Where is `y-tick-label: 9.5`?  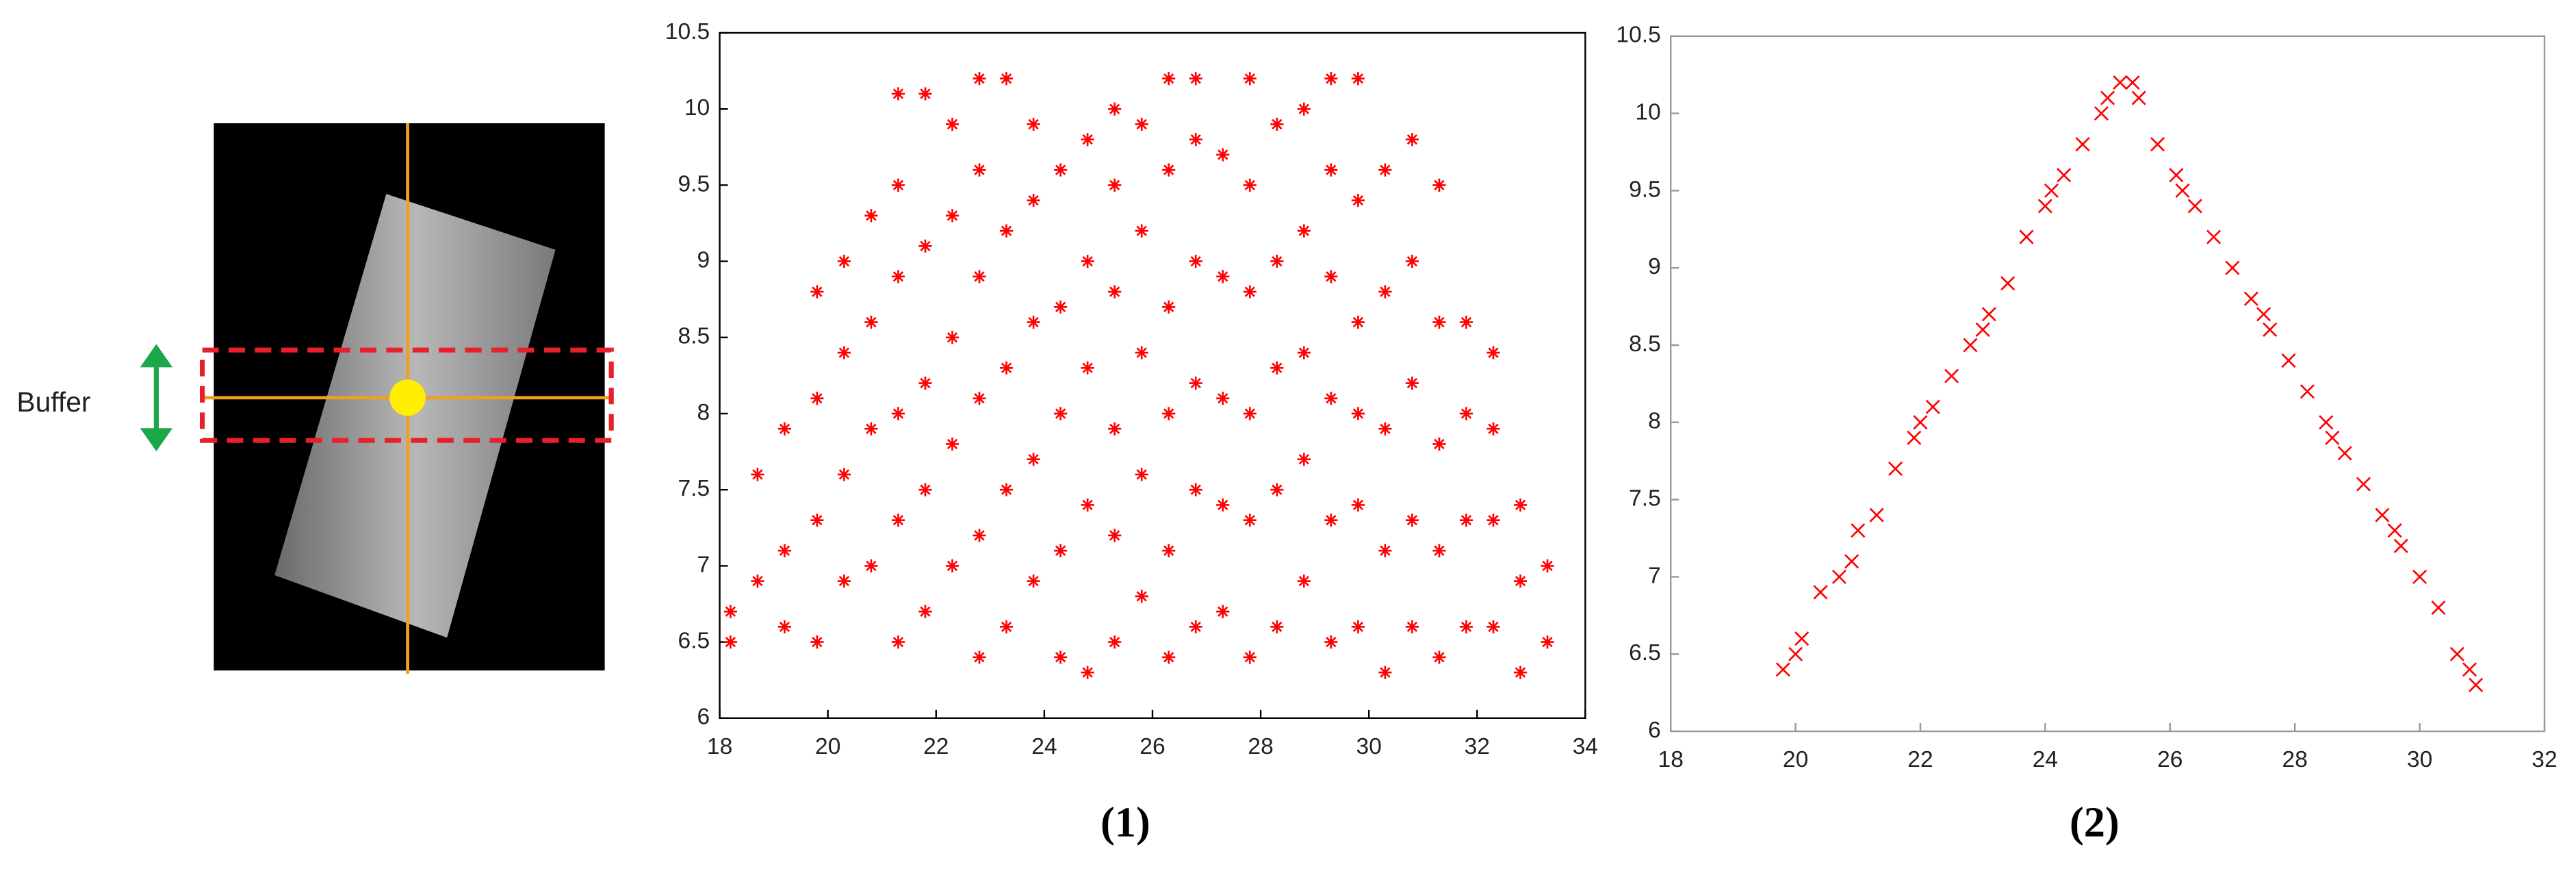
y-tick-label: 9.5 is located at coordinates (694, 184).